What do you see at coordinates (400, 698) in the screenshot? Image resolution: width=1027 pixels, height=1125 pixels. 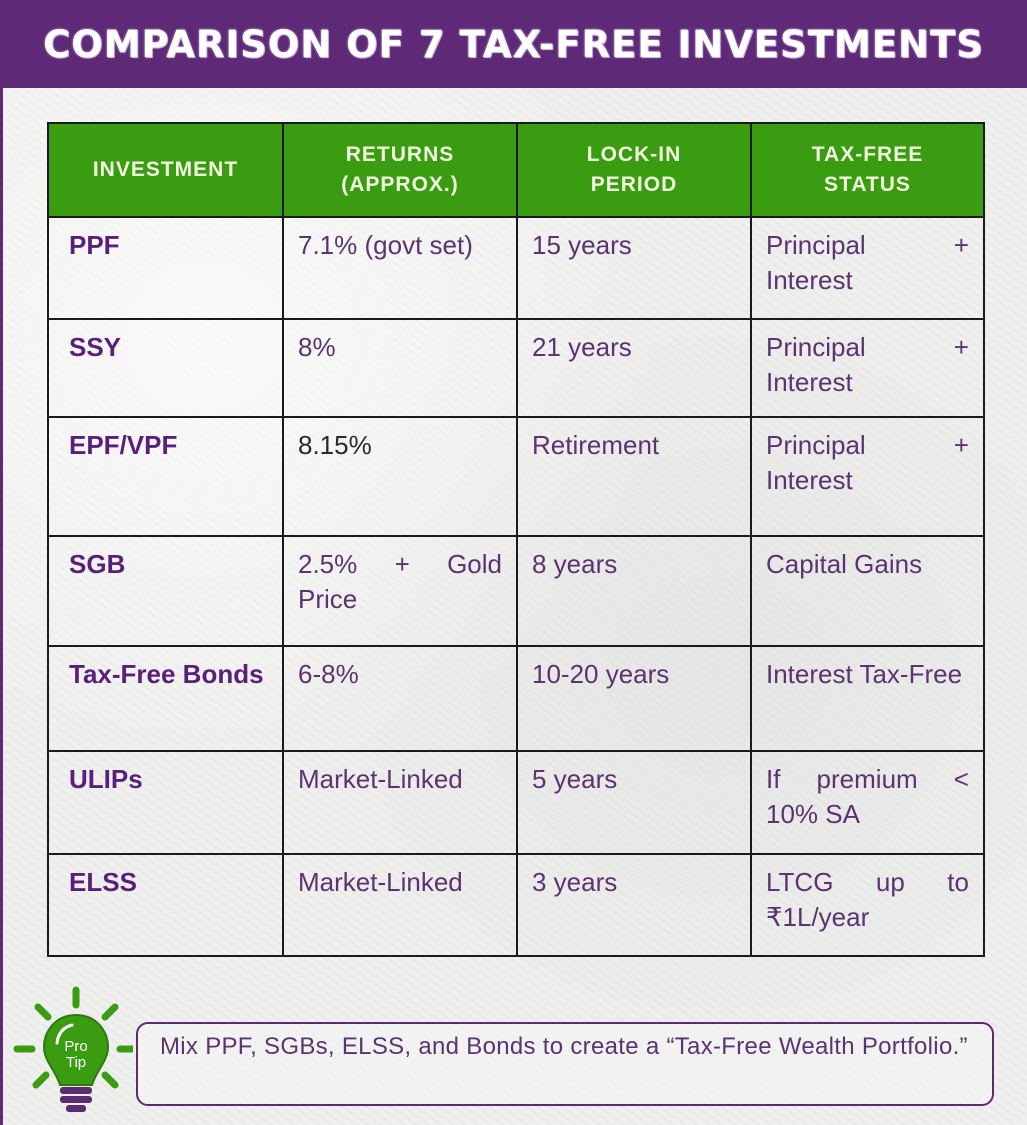 I see `cell-returns: 6-8%` at bounding box center [400, 698].